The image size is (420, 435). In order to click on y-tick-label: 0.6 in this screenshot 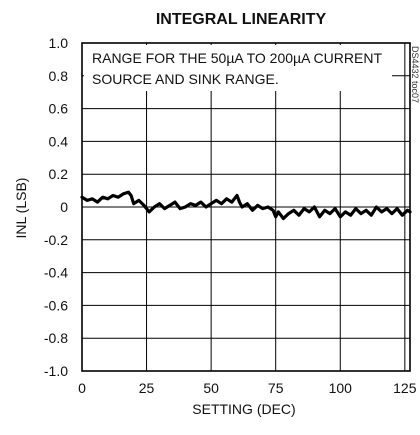, I will do `click(59, 109)`.